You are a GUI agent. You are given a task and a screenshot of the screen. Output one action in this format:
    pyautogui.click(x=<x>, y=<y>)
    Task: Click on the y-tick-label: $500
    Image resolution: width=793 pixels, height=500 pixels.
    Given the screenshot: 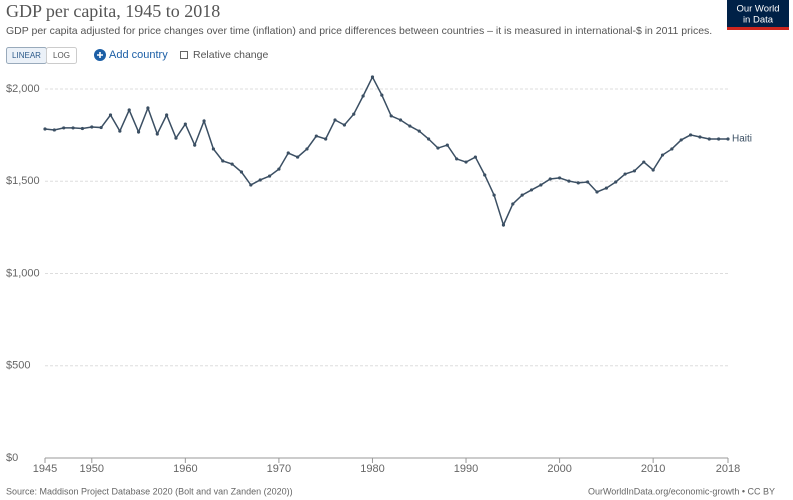 What is the action you would take?
    pyautogui.click(x=18, y=366)
    